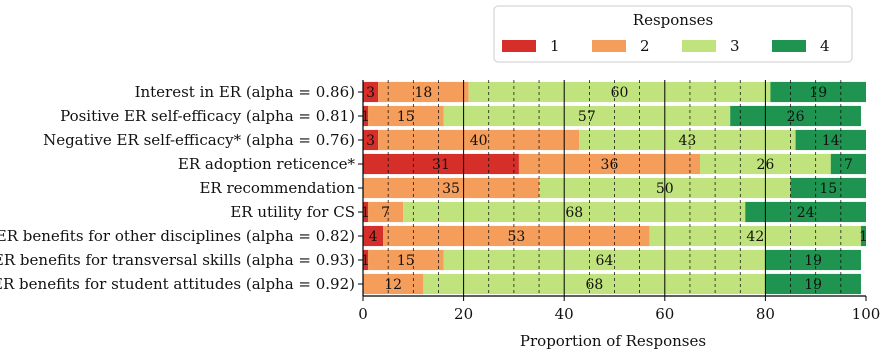 The image size is (888, 353). Describe the element at coordinates (564, 314) in the screenshot. I see `x-tick-label: 40` at that location.